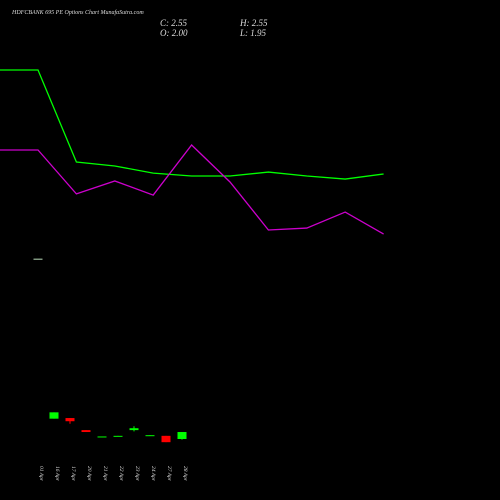 The image size is (500, 500). What do you see at coordinates (169, 474) in the screenshot?
I see `x-tick-label: 27 Apr` at bounding box center [169, 474].